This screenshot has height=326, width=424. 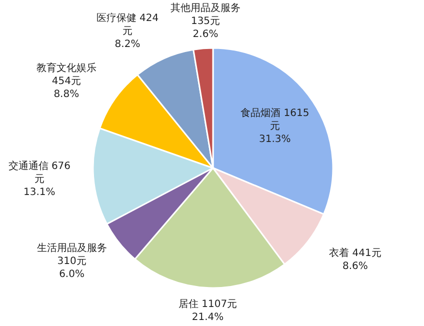 I want to click on text: 31.3%, so click(x=275, y=140).